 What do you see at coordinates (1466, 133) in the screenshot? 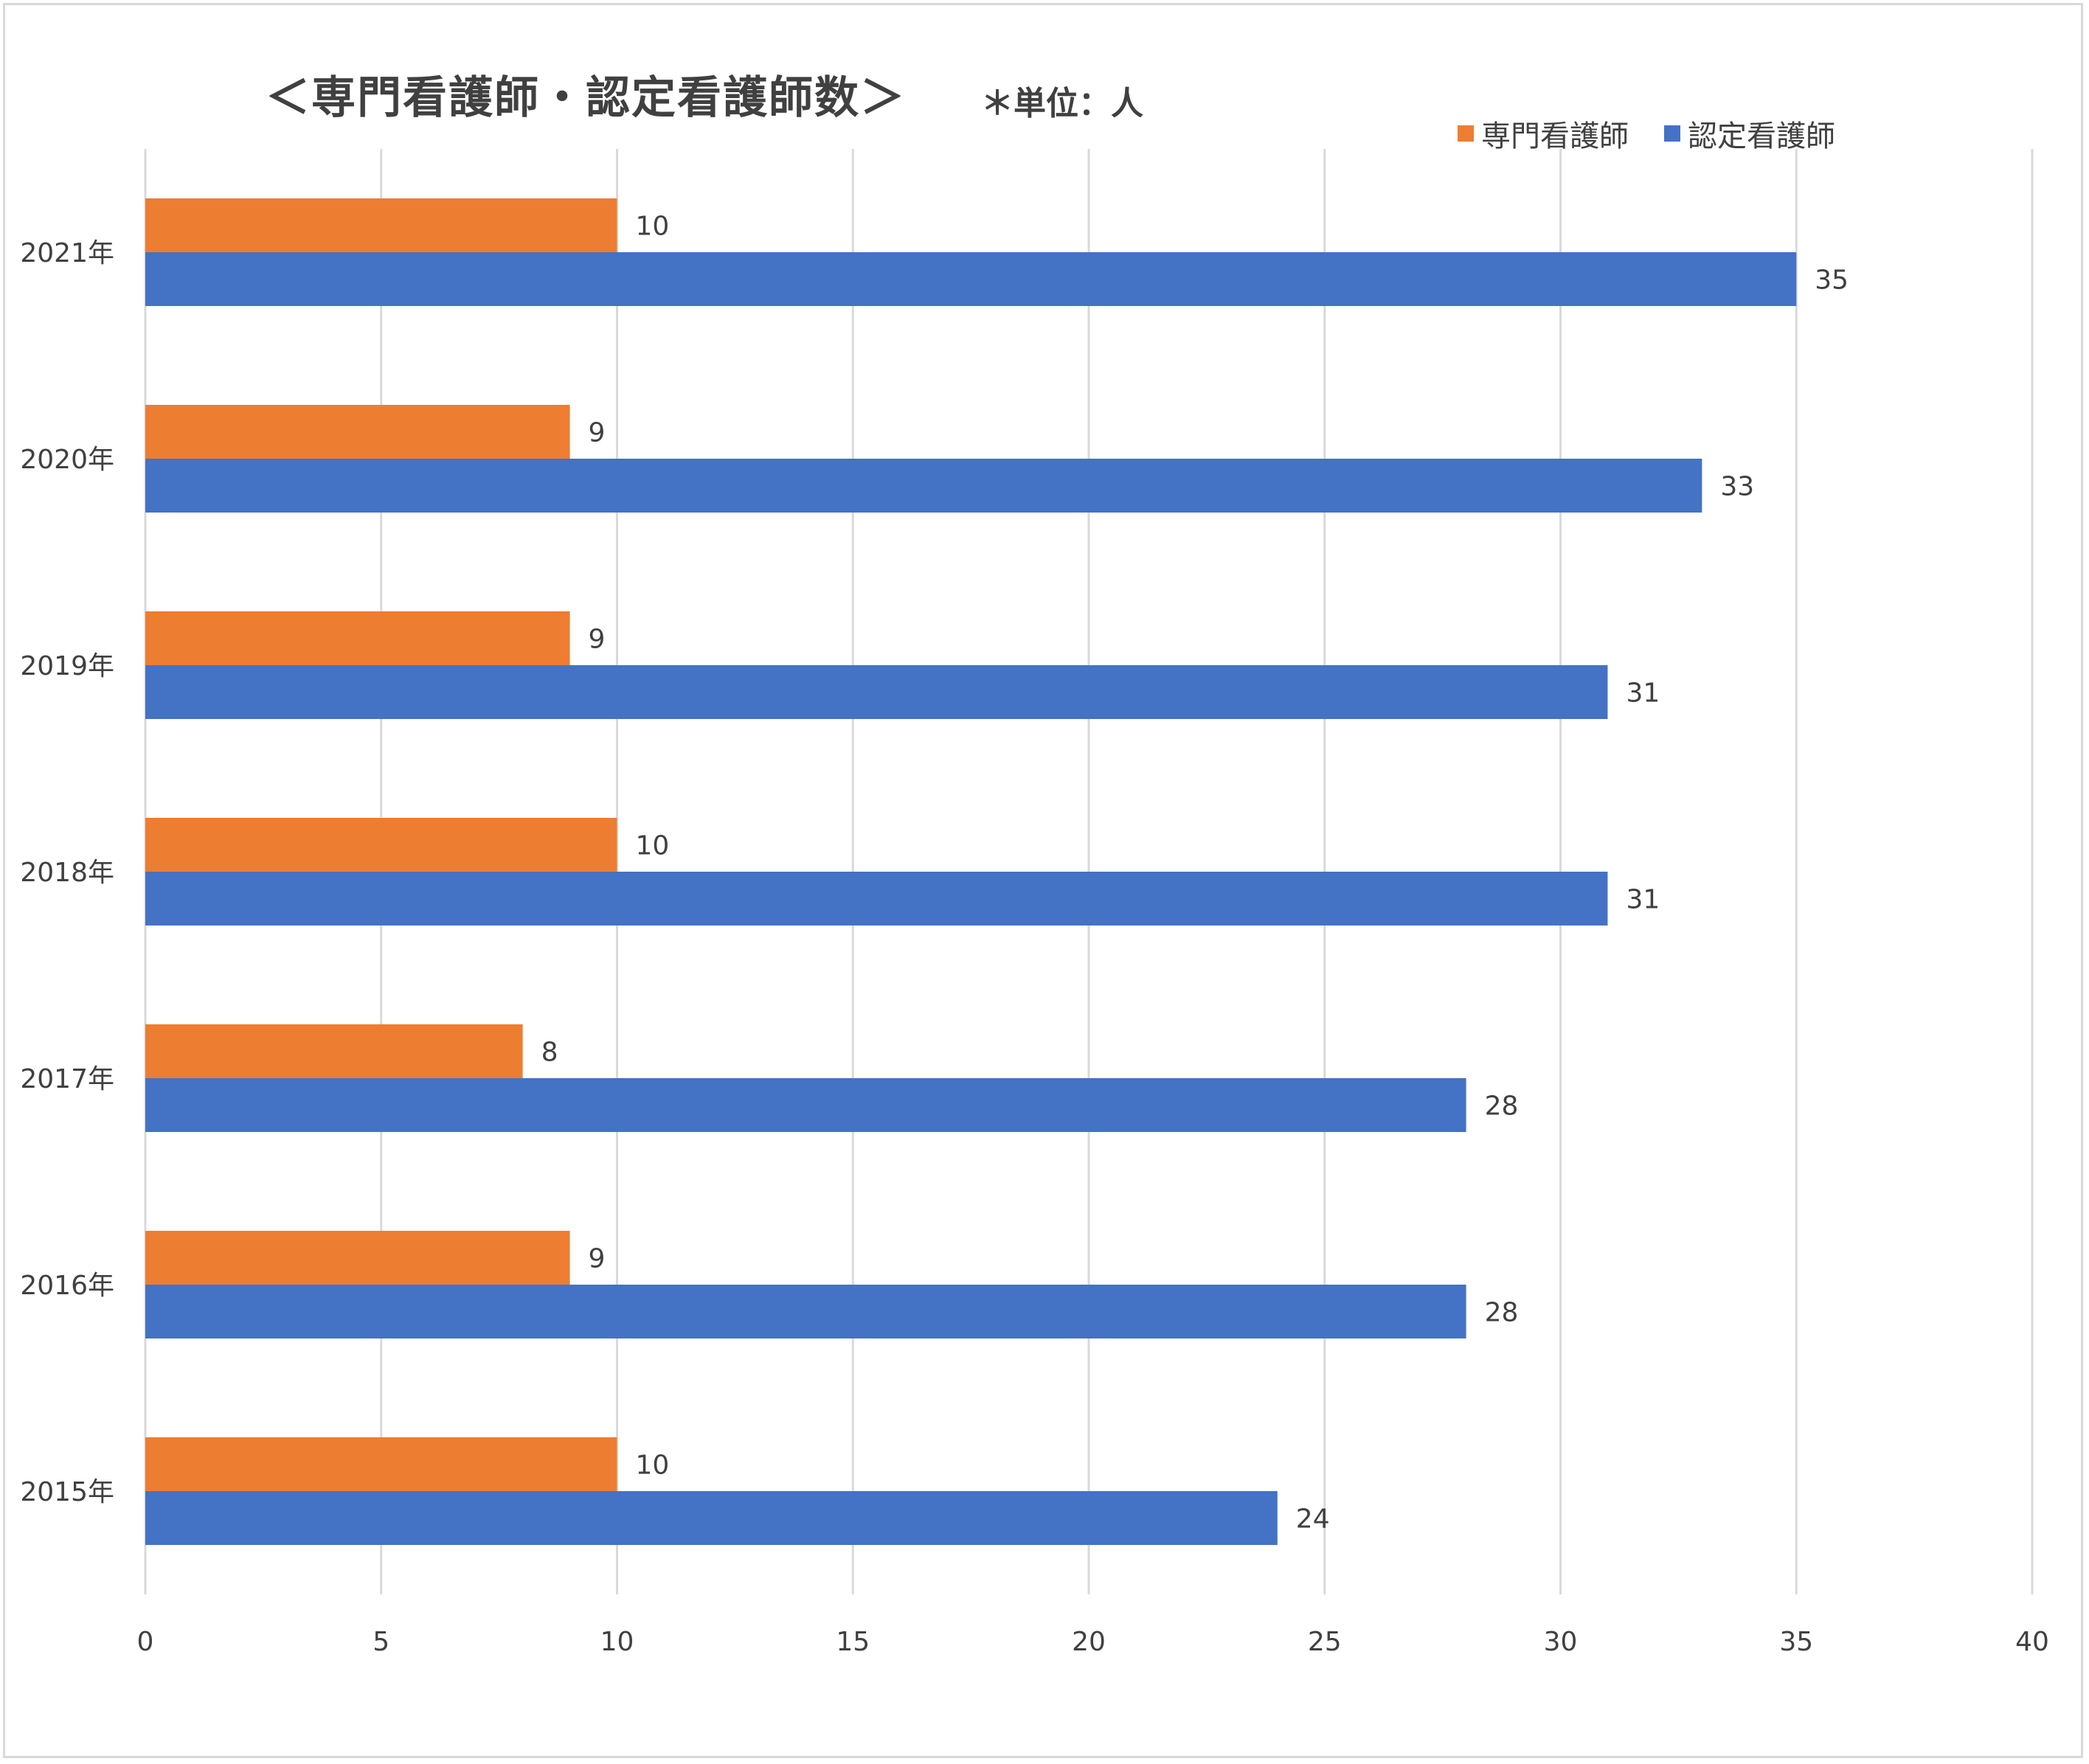
I see `legend-swatch-senmon` at bounding box center [1466, 133].